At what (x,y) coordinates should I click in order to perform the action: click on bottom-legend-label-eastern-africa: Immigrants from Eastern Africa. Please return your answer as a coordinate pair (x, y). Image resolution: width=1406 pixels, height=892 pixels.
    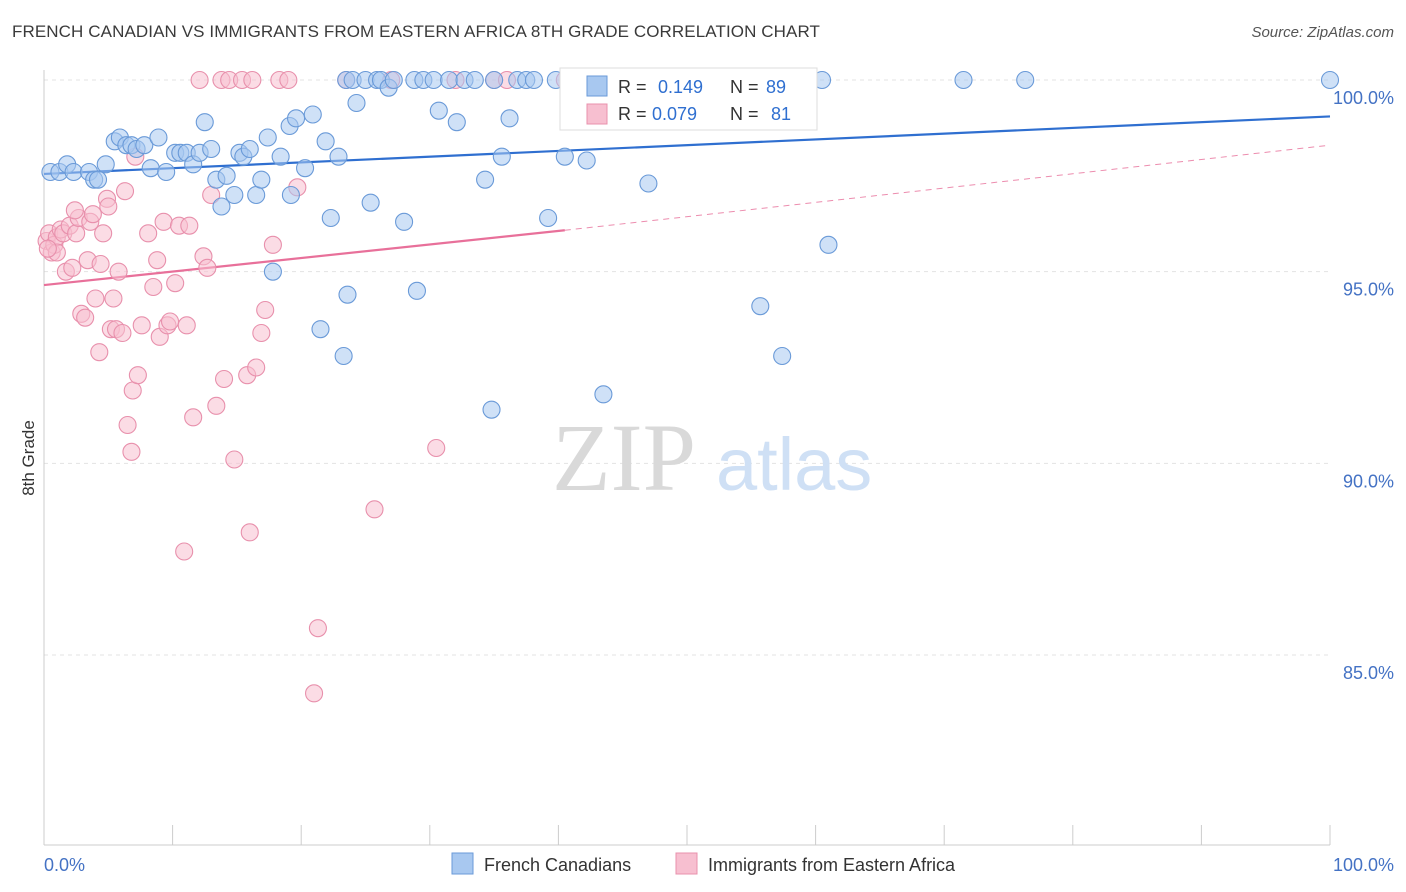
    Looking at the image, I should click on (832, 865).